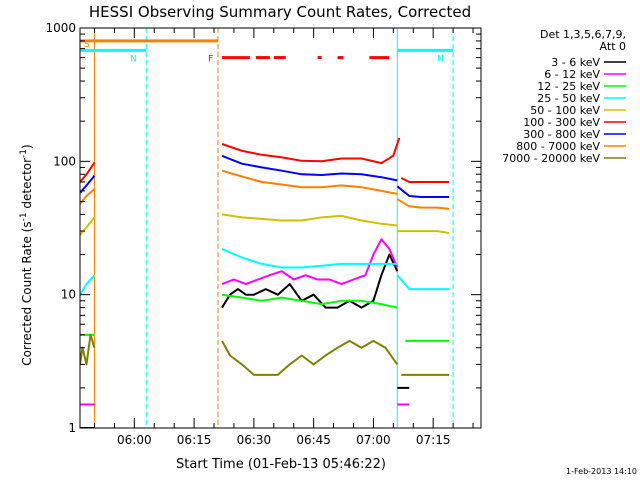  What do you see at coordinates (613, 46) in the screenshot?
I see `legend-header-line-2: Att 0` at bounding box center [613, 46].